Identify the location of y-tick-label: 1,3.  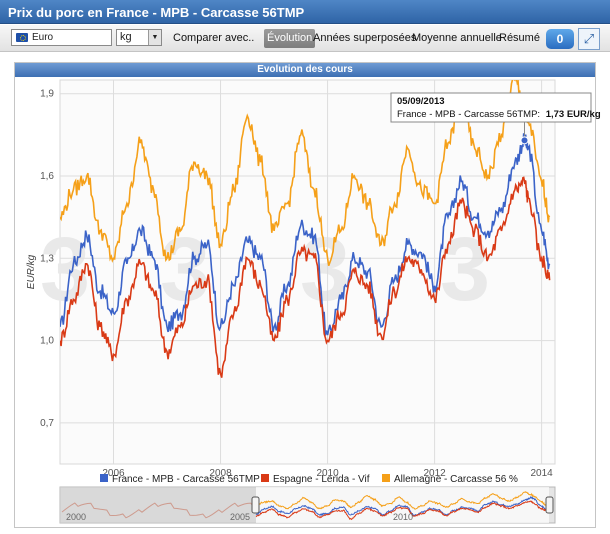
(47, 258).